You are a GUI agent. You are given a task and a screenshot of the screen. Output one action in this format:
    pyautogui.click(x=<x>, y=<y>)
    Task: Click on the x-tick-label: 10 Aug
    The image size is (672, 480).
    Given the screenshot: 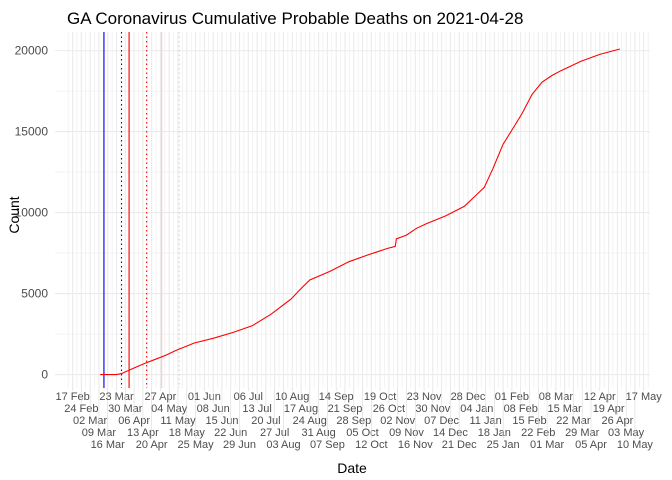 What is the action you would take?
    pyautogui.click(x=292, y=397)
    